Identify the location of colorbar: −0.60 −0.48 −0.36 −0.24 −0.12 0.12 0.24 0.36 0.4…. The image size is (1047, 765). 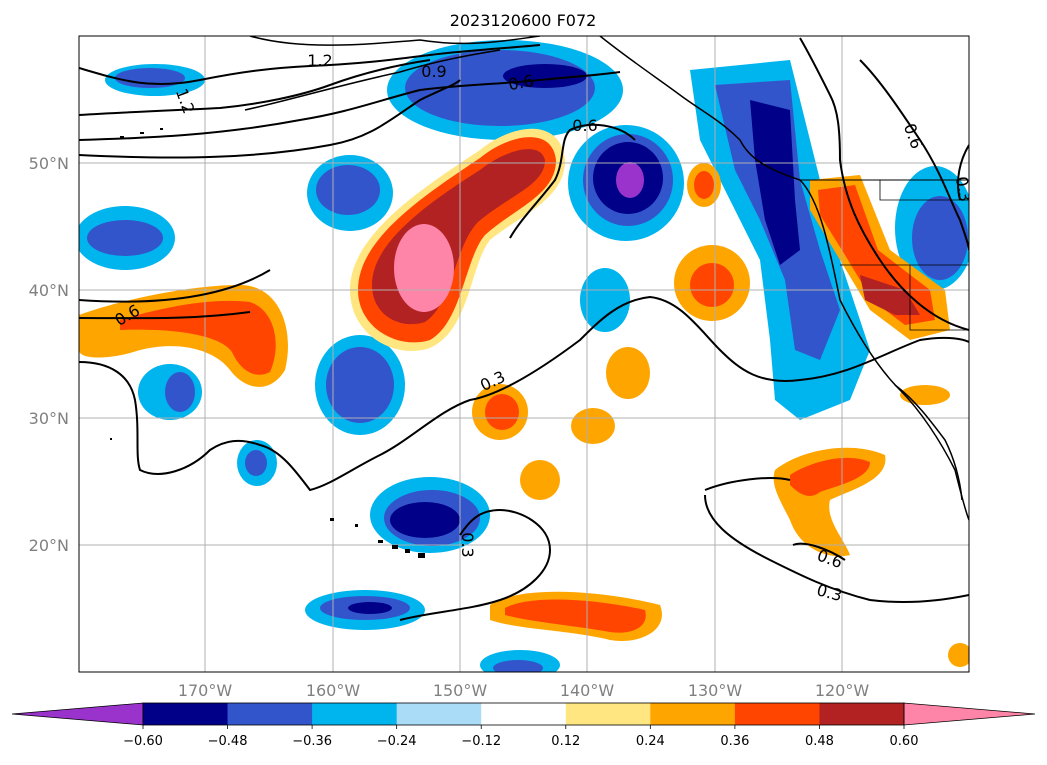
(523, 725).